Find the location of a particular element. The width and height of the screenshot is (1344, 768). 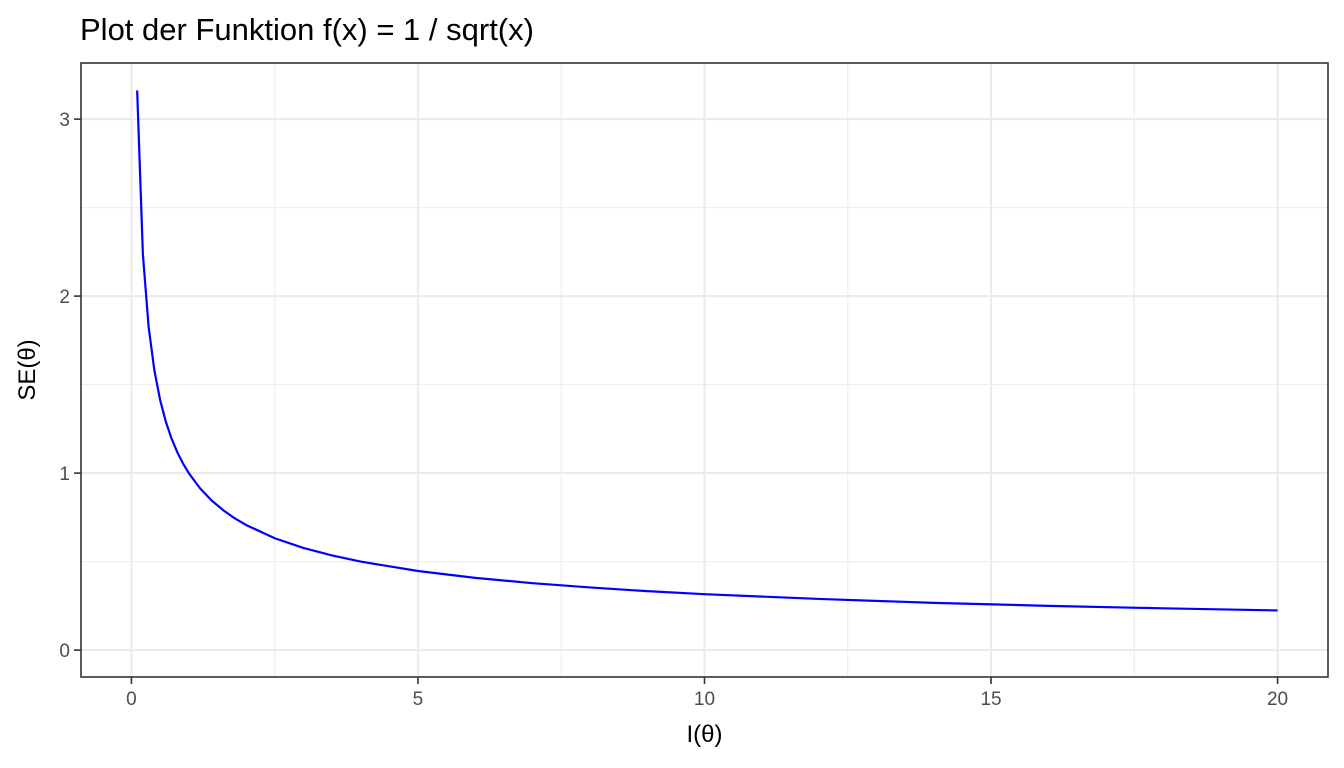

x-axis: 0 5 10 15 20 is located at coordinates (707, 693).